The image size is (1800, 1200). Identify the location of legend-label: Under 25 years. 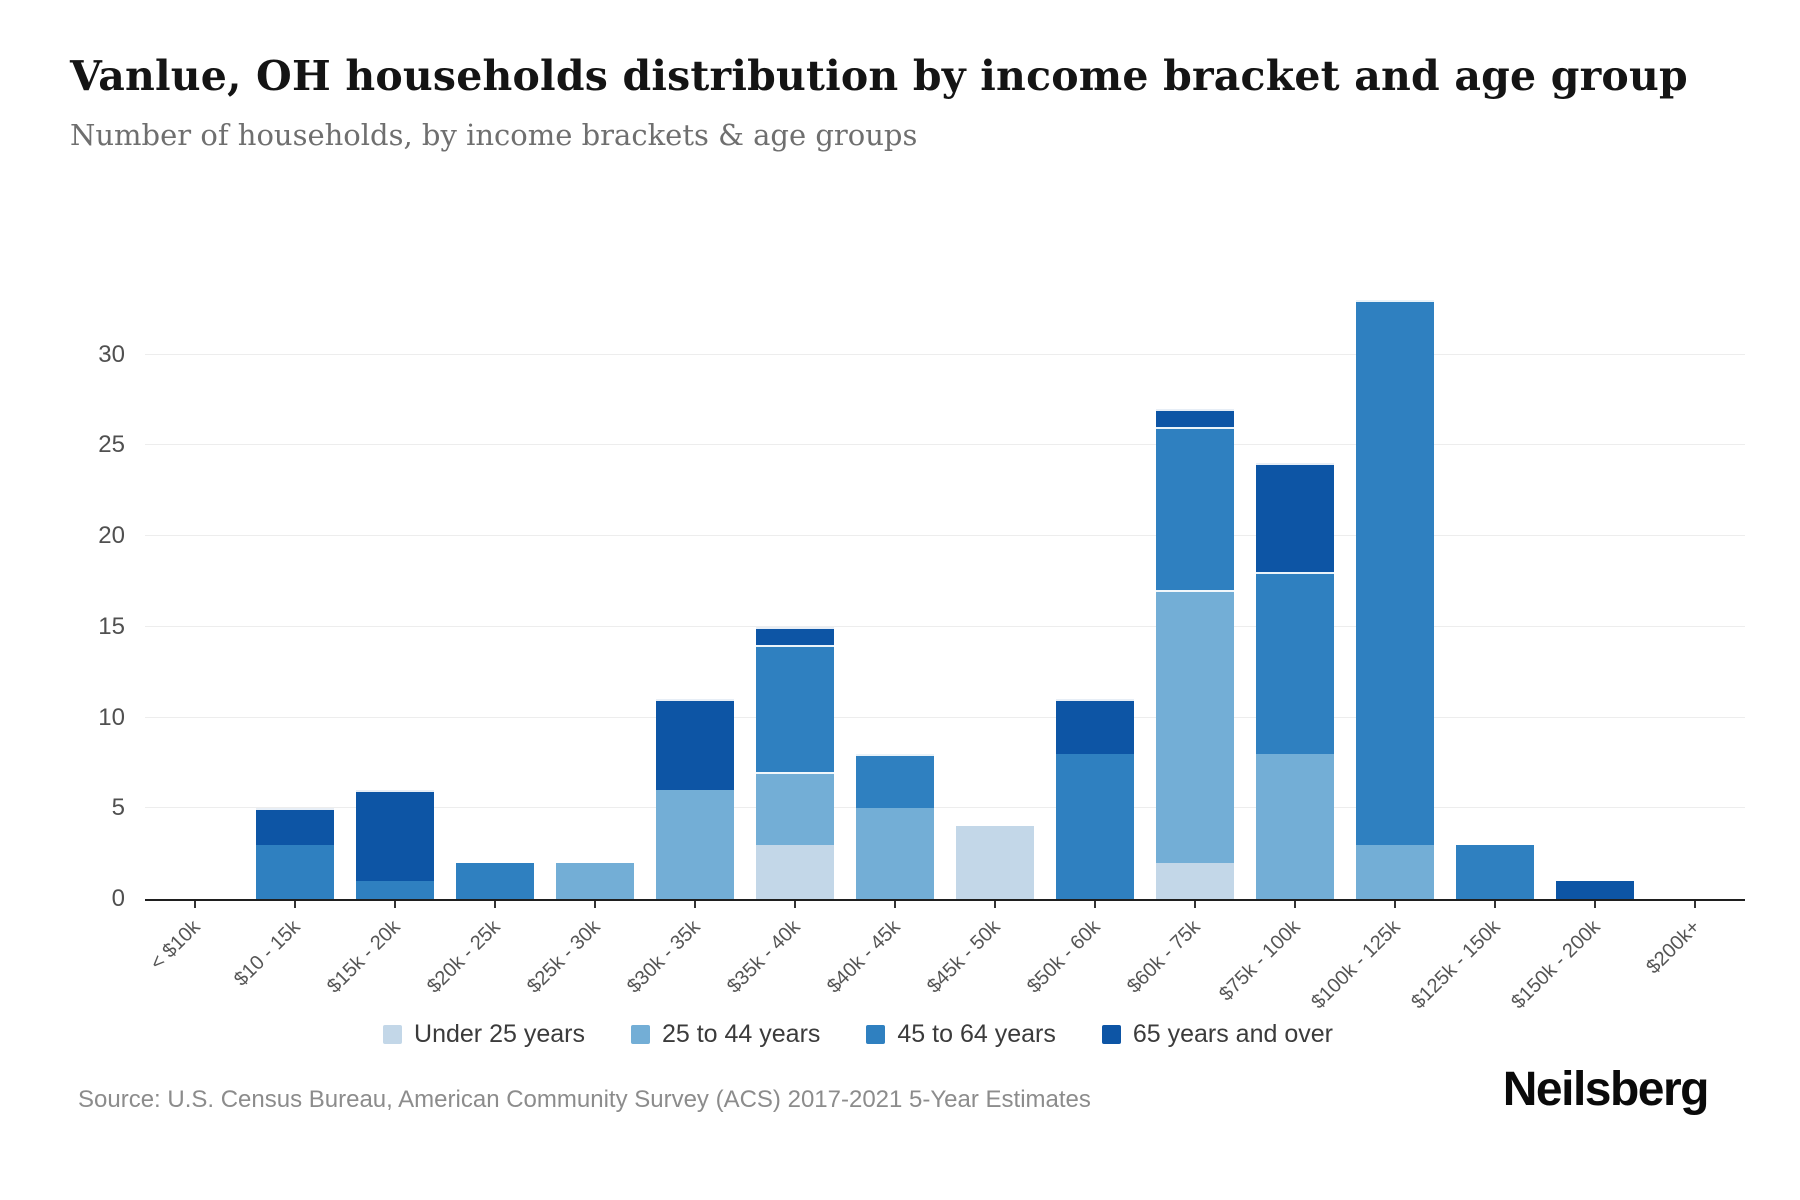
(499, 1034).